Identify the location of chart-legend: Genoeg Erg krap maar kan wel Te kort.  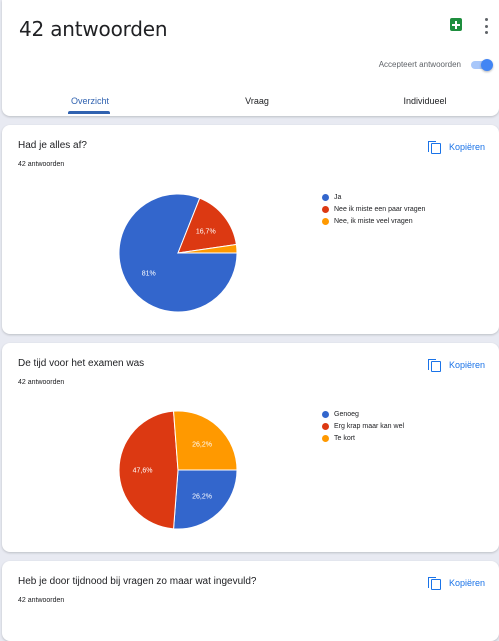
(363, 426).